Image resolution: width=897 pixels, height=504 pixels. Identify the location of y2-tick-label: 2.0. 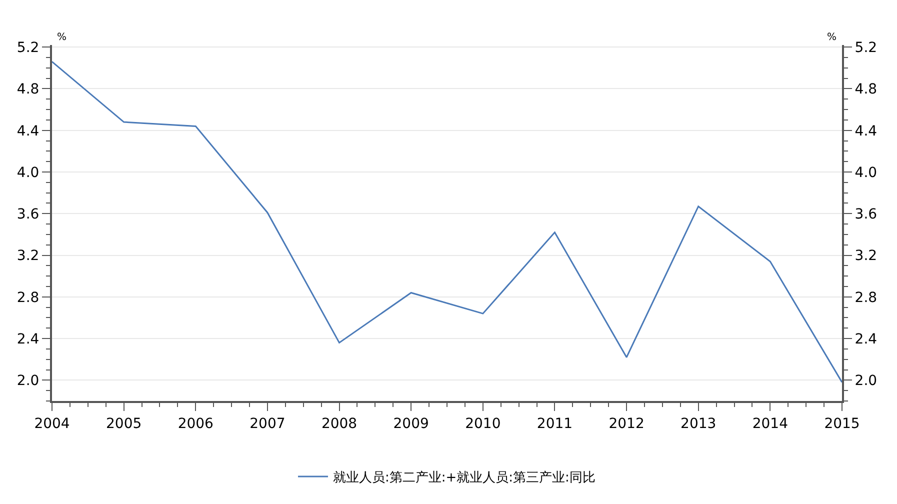
(866, 381).